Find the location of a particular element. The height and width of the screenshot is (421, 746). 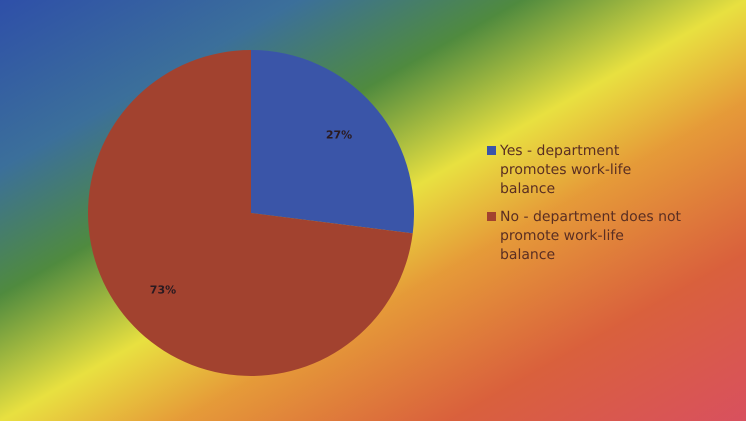

data-label: 73% is located at coordinates (163, 290).